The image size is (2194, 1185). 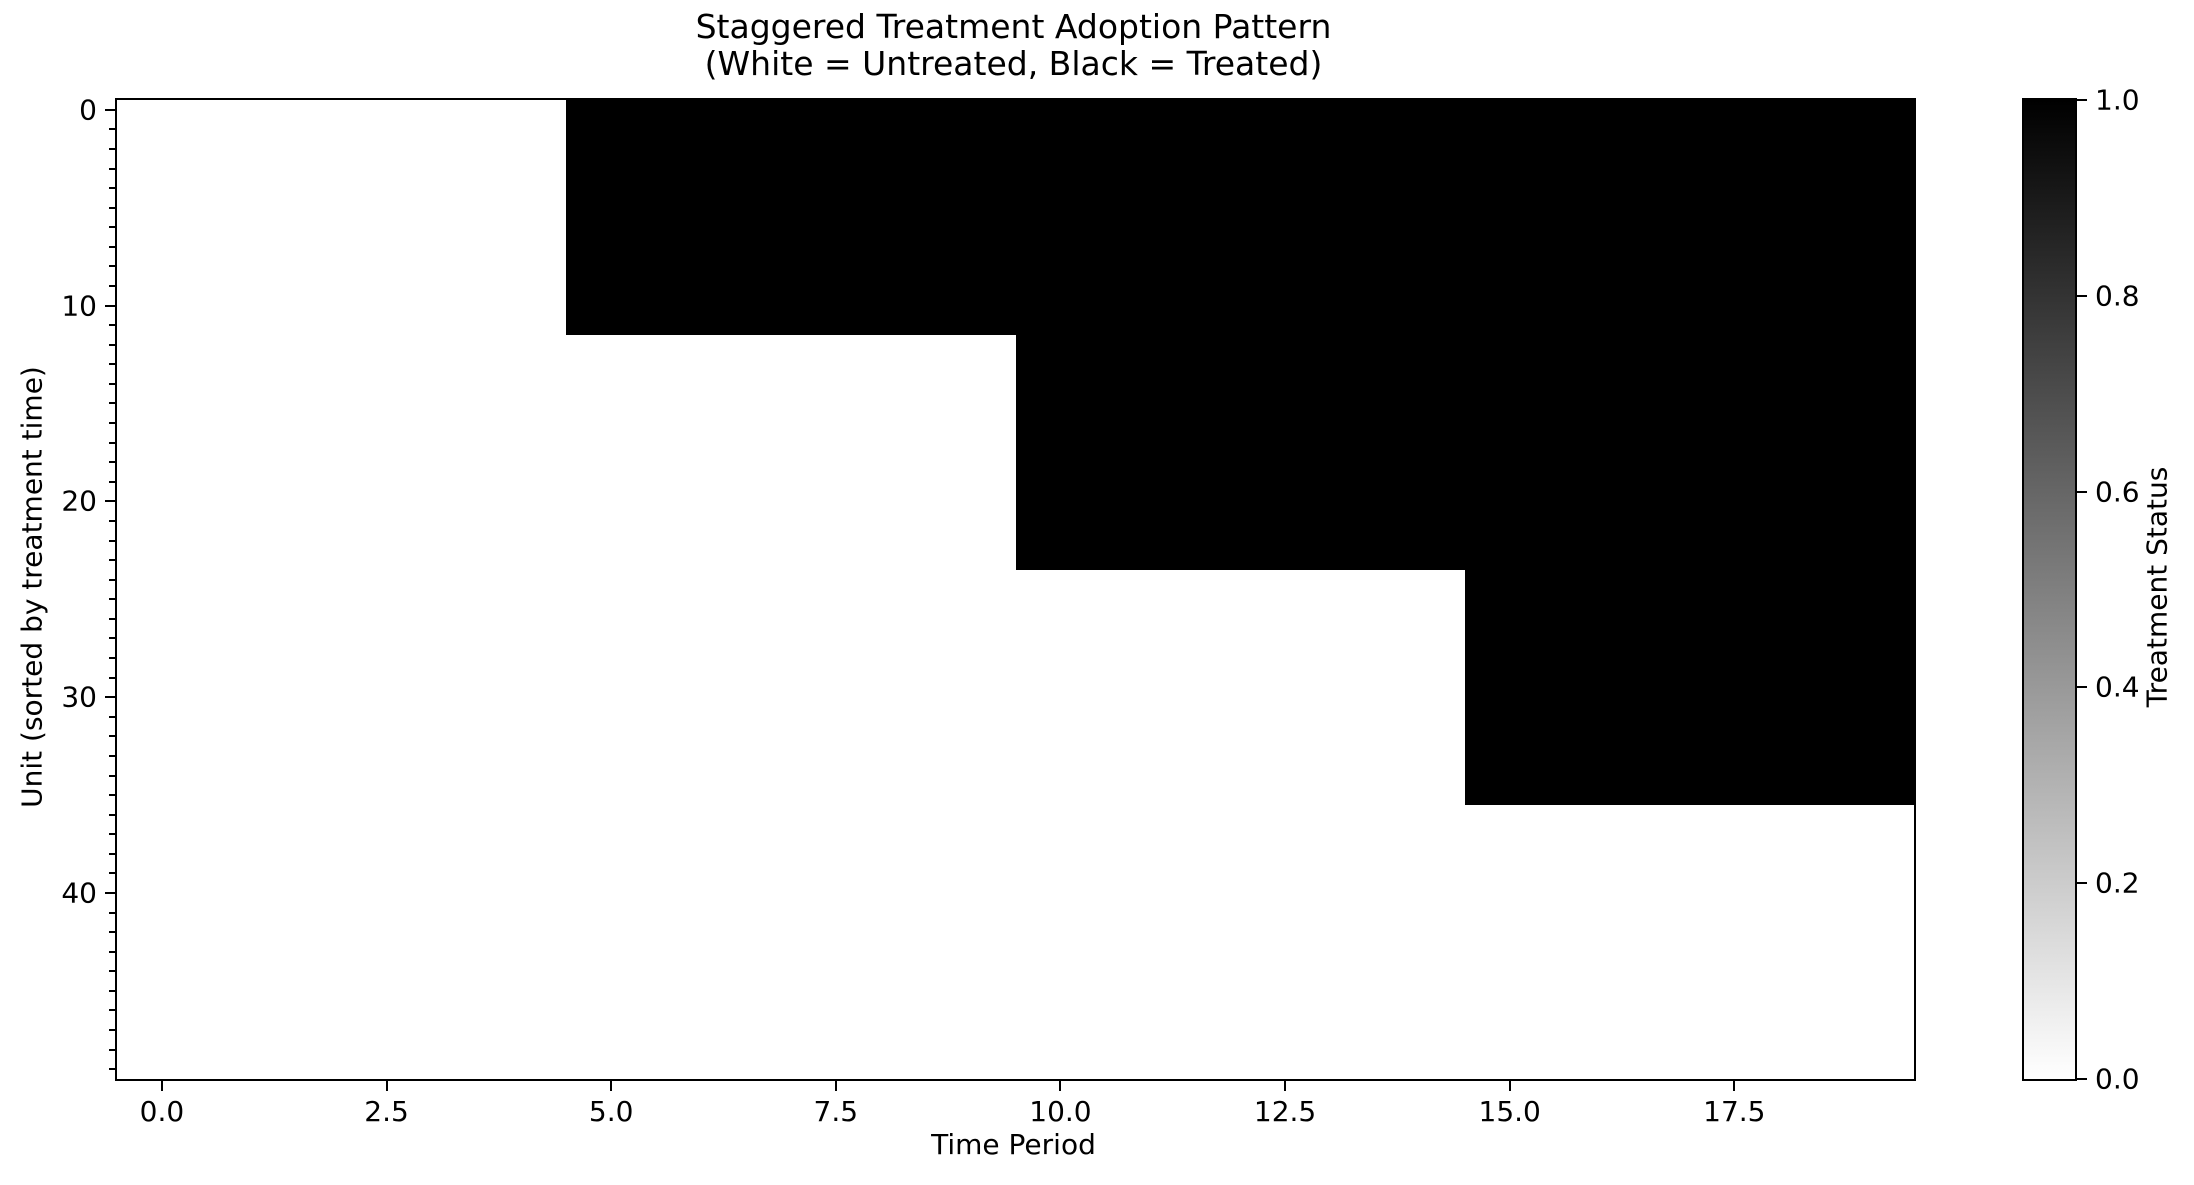 What do you see at coordinates (611, 1111) in the screenshot?
I see `x-tick-label: 5.0` at bounding box center [611, 1111].